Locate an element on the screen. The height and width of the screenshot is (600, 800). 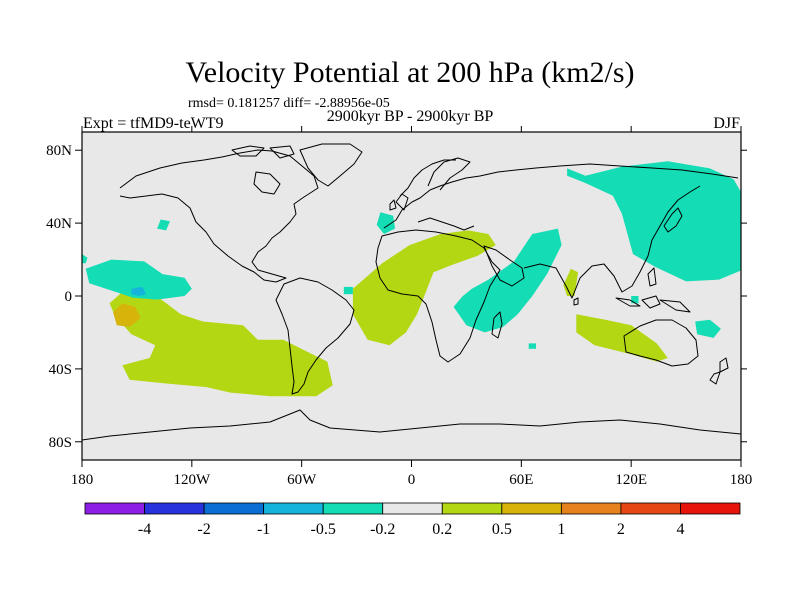
x-tick-label-2: 120W is located at coordinates (192, 480).